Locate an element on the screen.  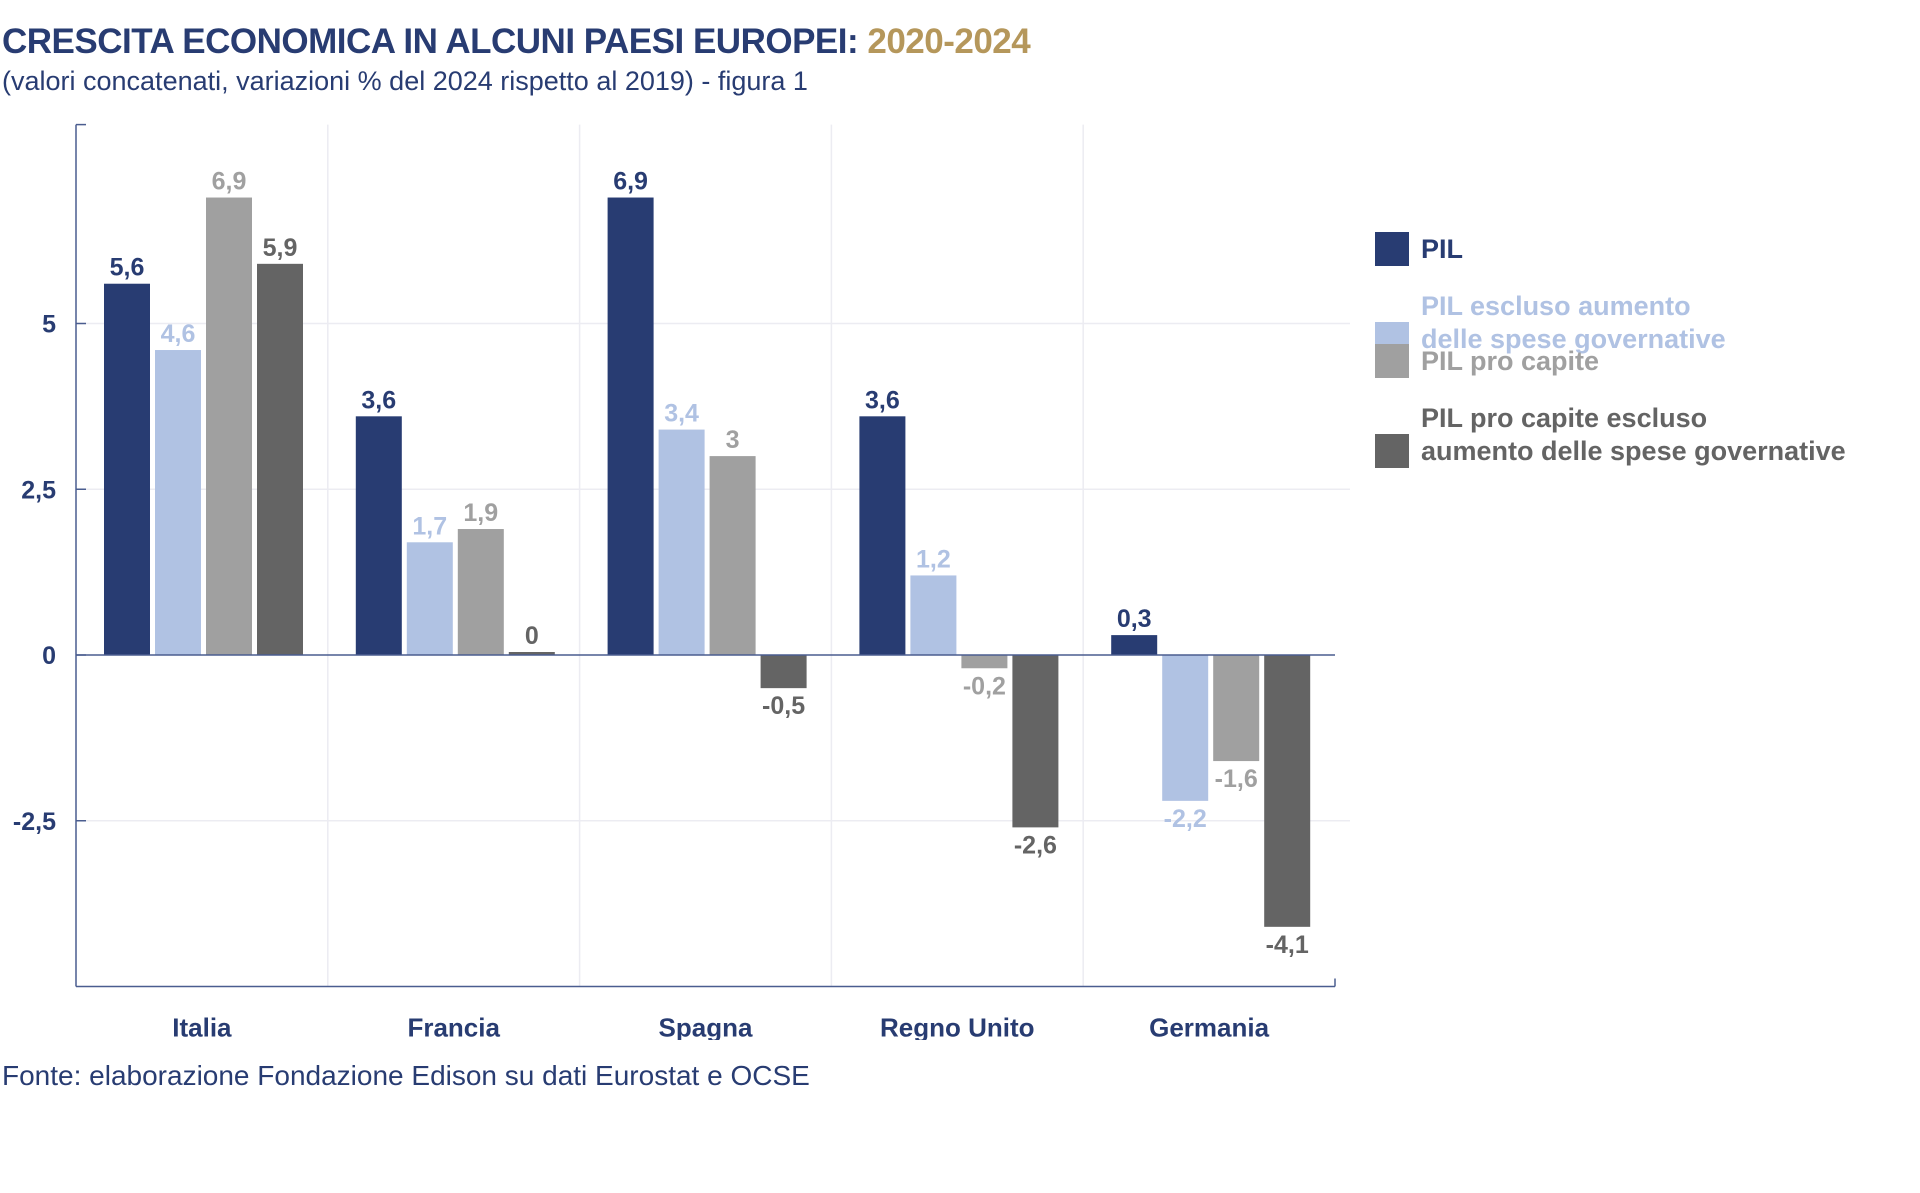
data-label: 1,7 is located at coordinates (429, 526).